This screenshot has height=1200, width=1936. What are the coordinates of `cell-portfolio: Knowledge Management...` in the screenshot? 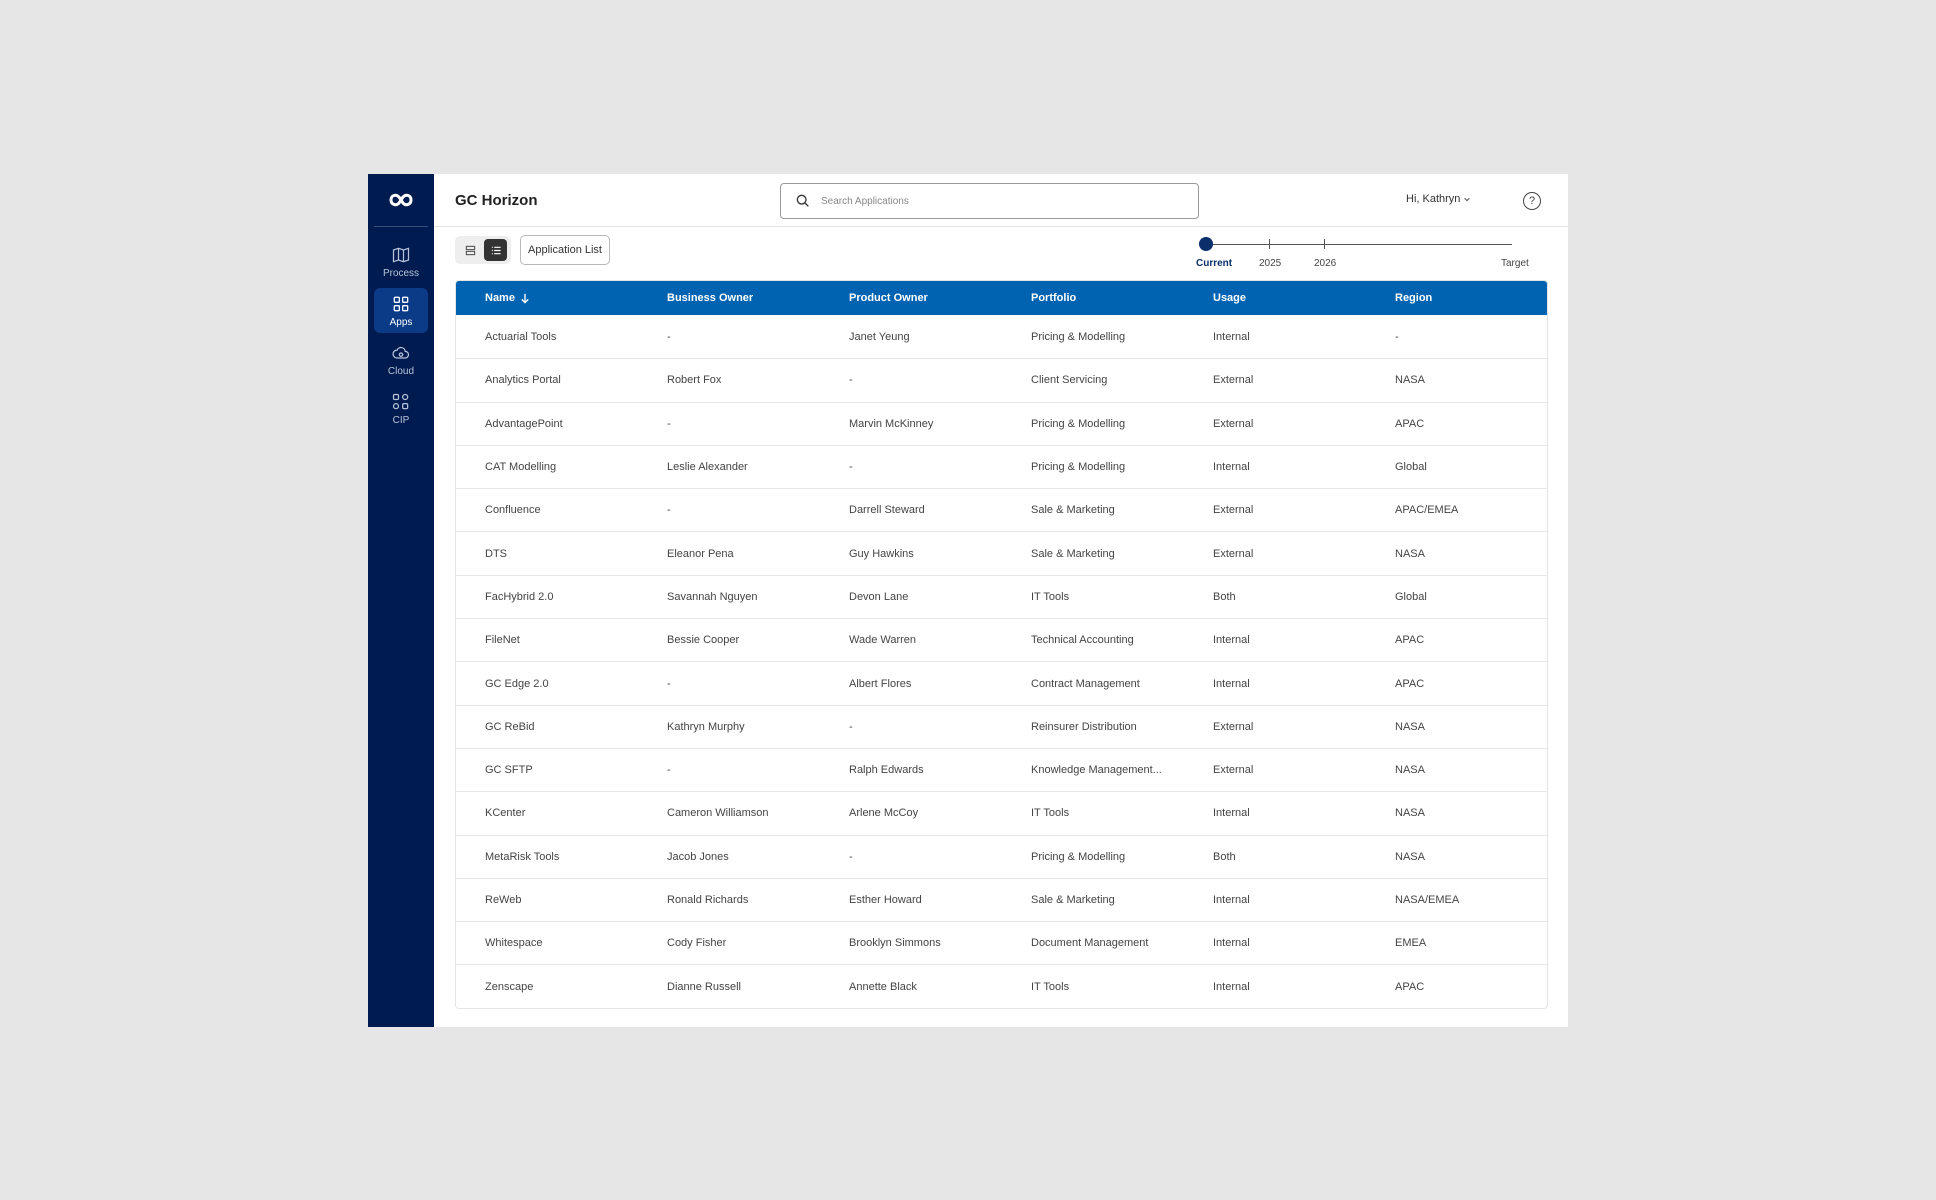 It's located at (1096, 770).